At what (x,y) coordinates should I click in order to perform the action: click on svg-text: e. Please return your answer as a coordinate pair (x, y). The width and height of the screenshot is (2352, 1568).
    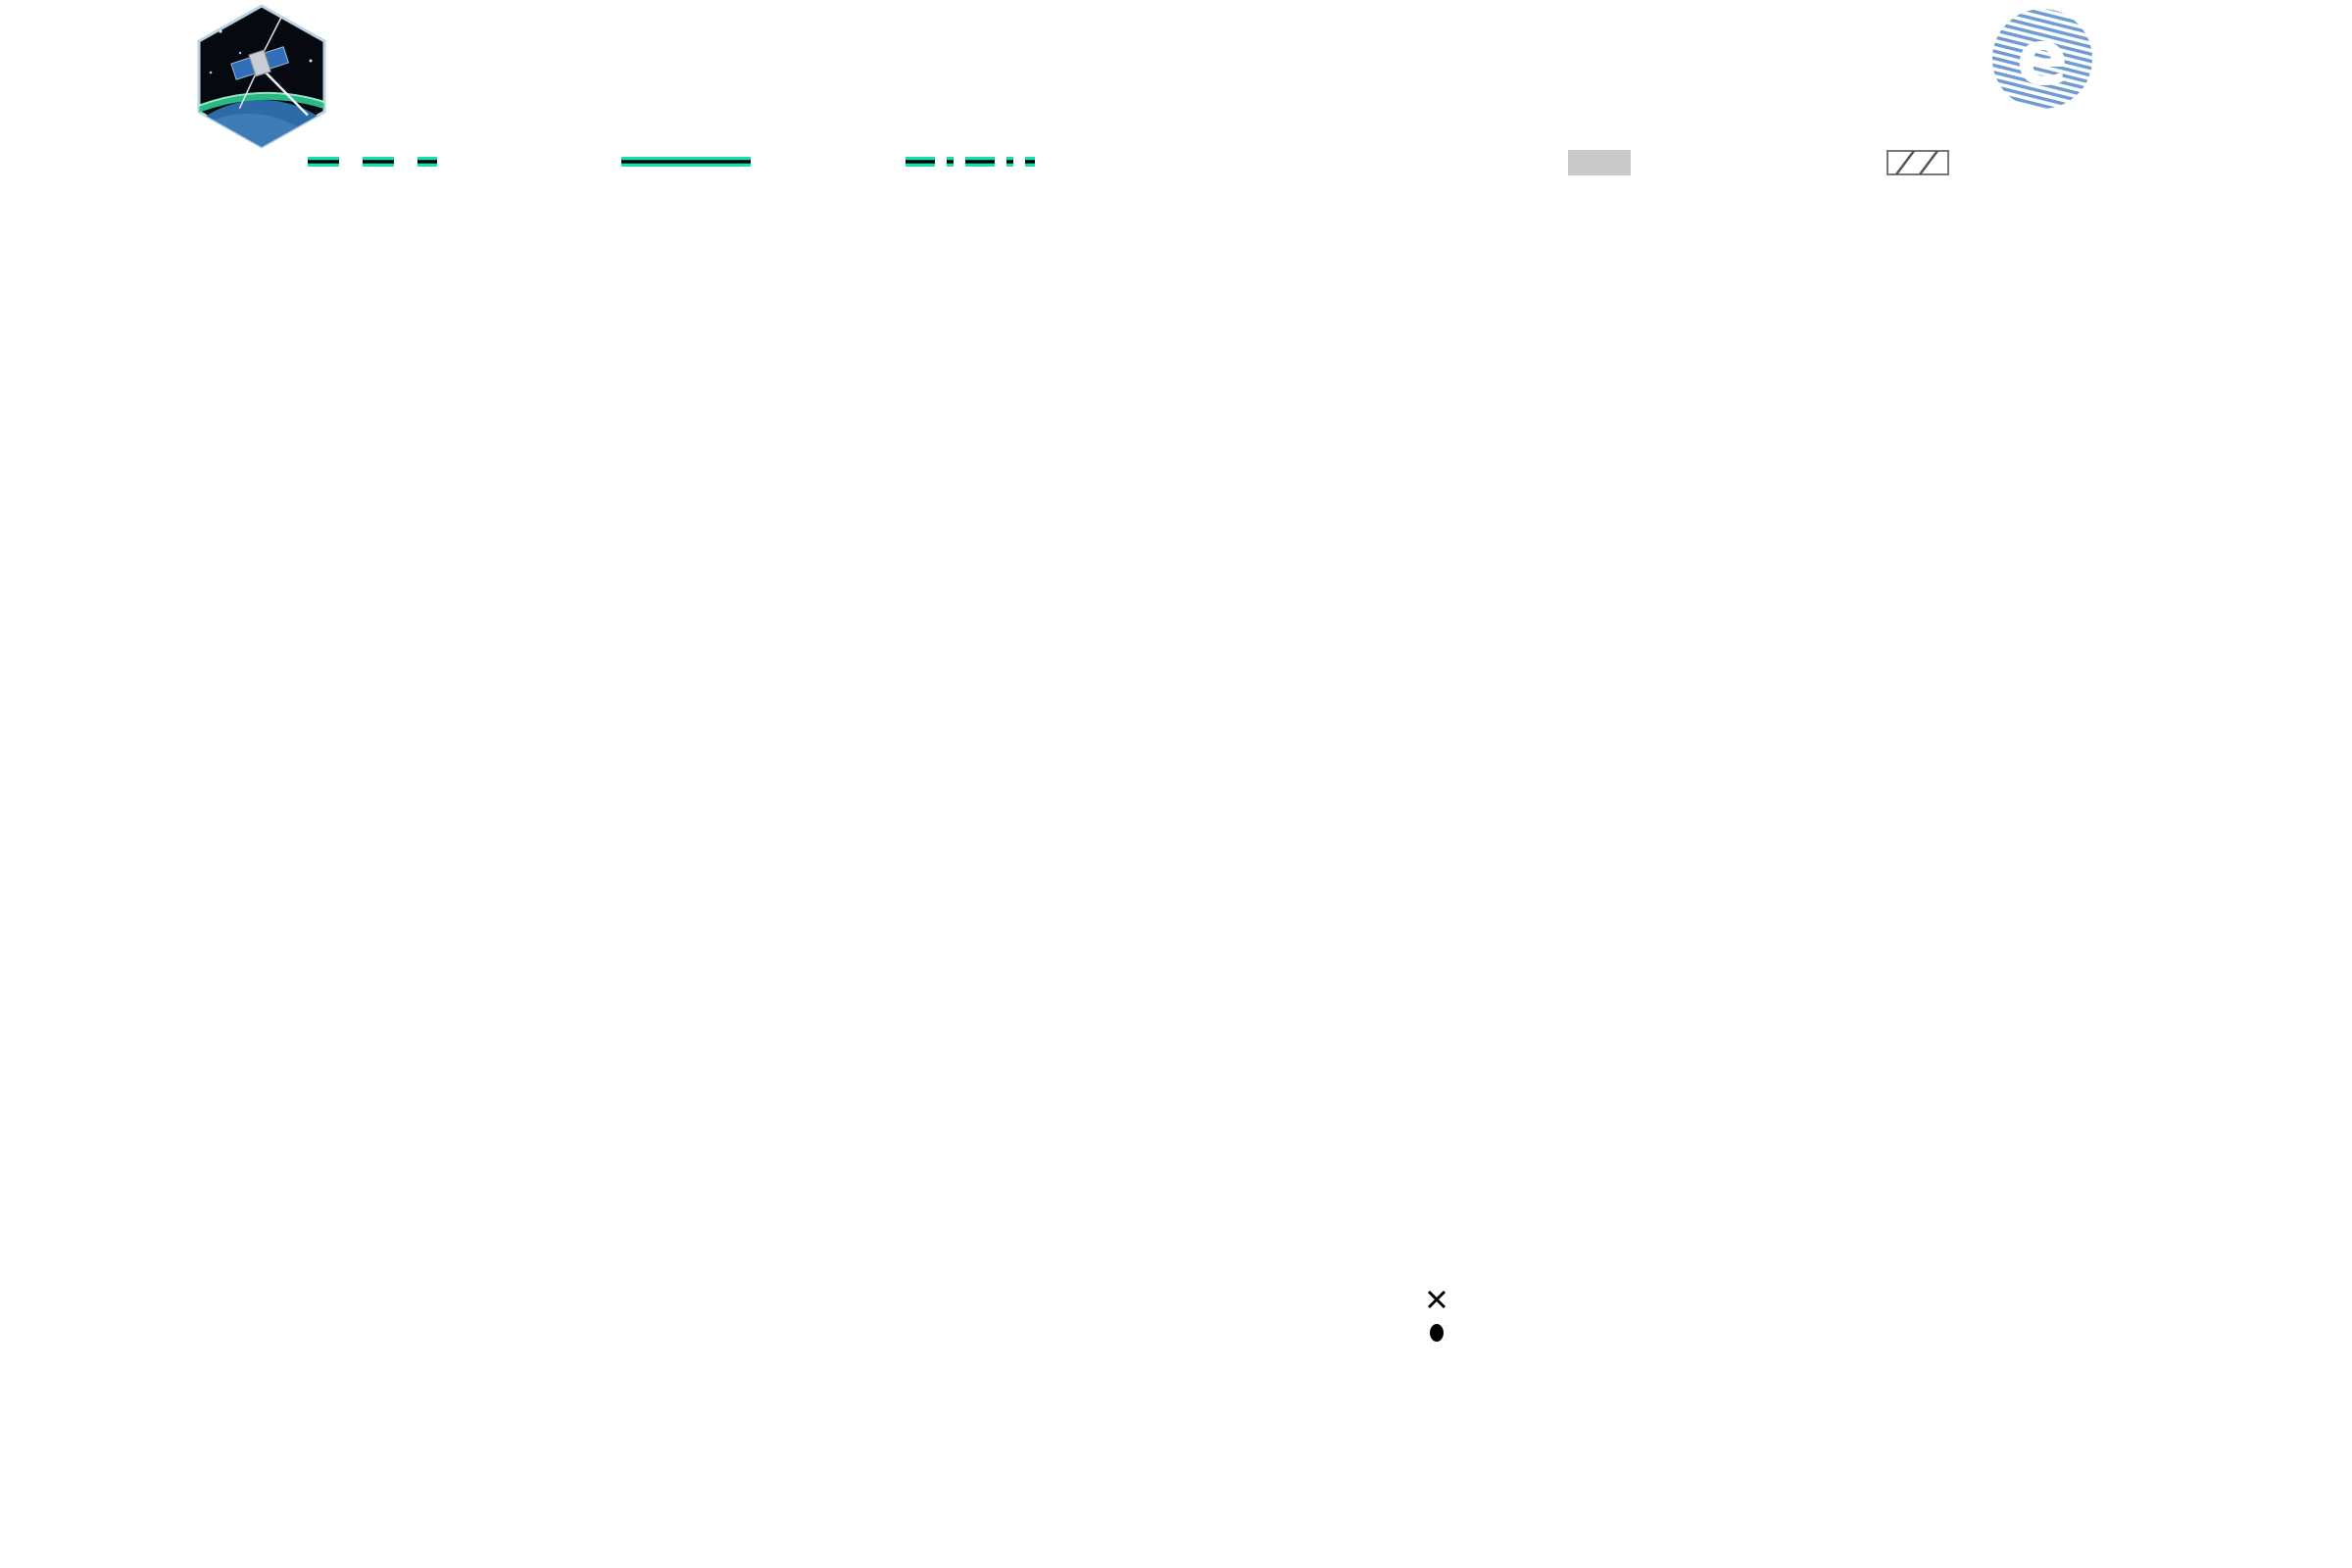
    Looking at the image, I should click on (2043, 59).